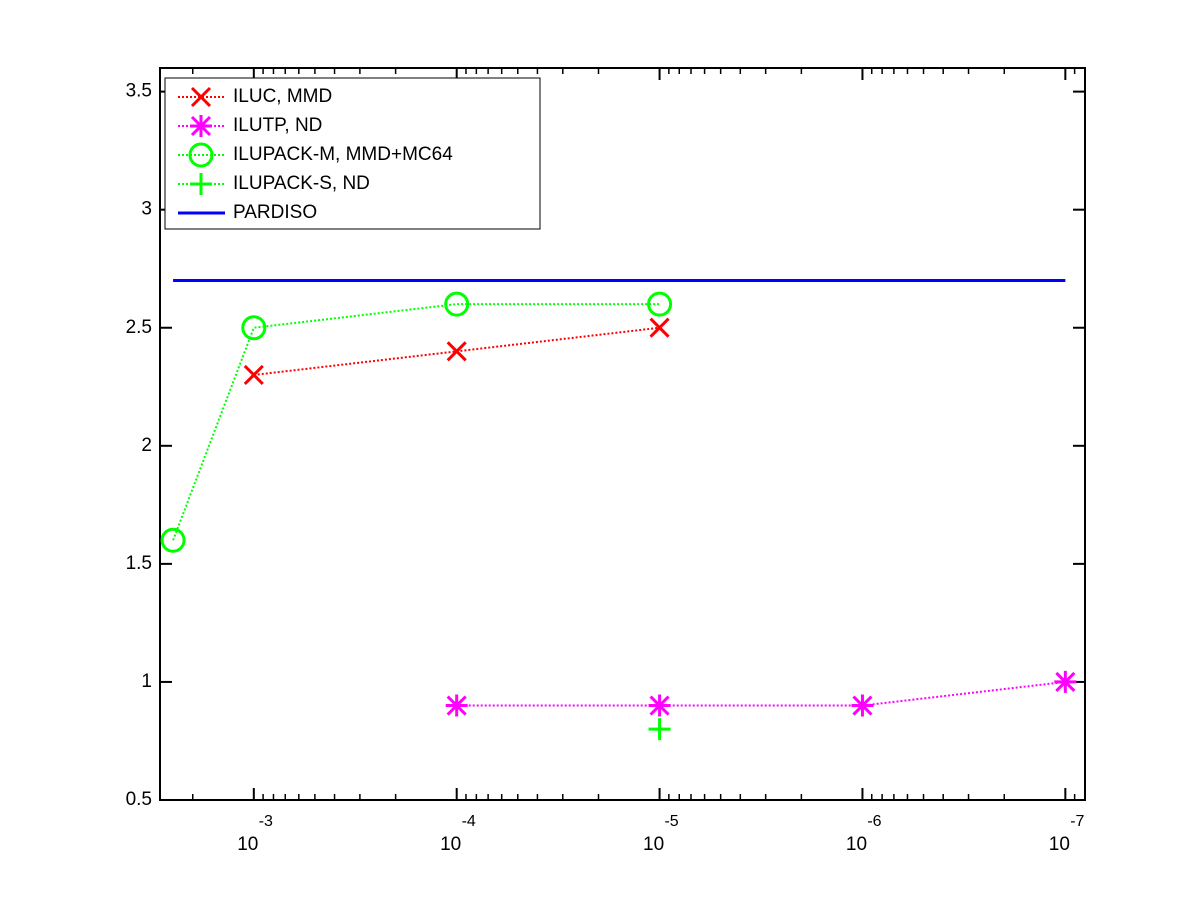  Describe the element at coordinates (146, 209) in the screenshot. I see `y-tick-label: 3` at that location.